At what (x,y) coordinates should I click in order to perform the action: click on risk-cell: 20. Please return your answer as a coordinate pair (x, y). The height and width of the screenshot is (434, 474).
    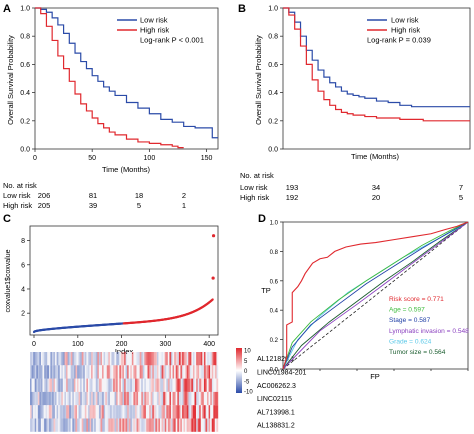
    Looking at the image, I should click on (376, 197).